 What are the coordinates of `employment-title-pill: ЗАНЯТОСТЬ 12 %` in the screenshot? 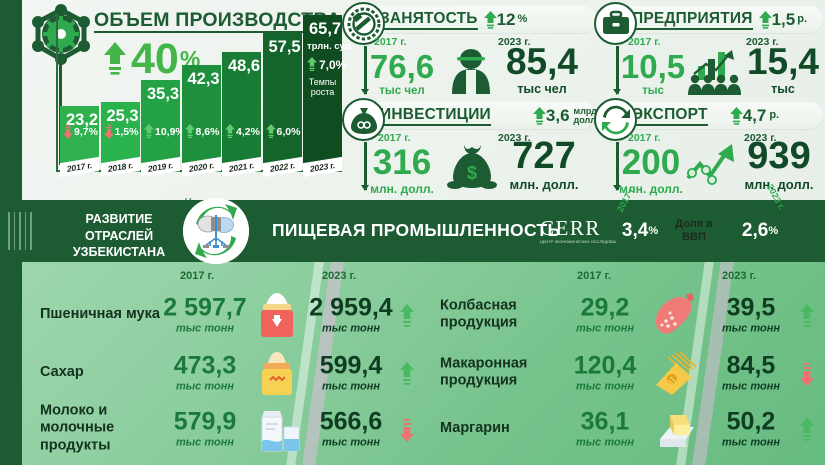 It's located at (471, 19).